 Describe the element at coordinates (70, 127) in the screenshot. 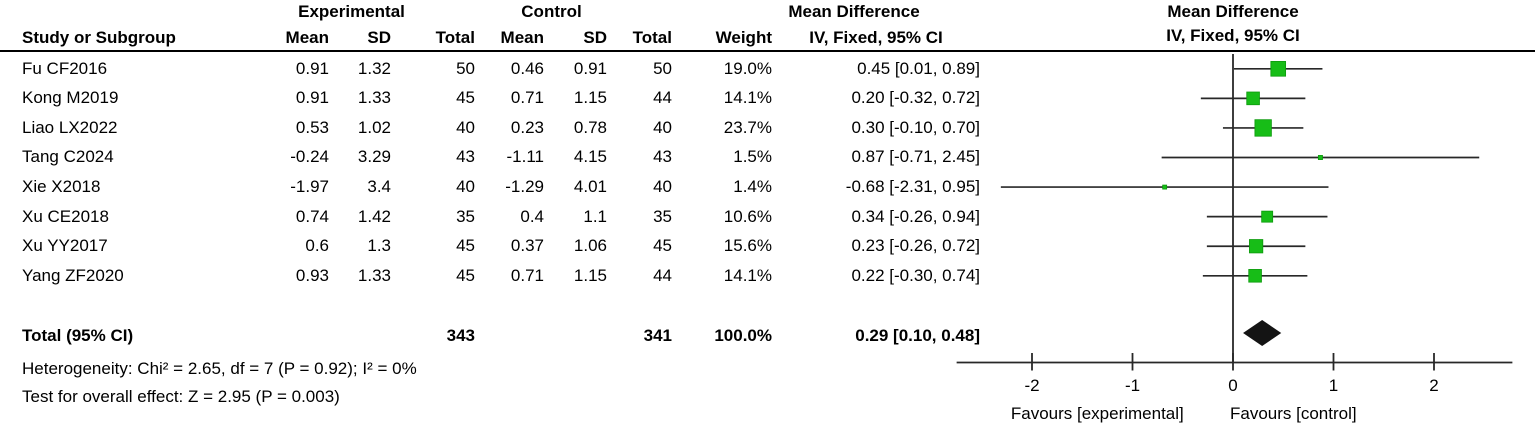

I see `study-name-cell: Liao LX2022` at that location.